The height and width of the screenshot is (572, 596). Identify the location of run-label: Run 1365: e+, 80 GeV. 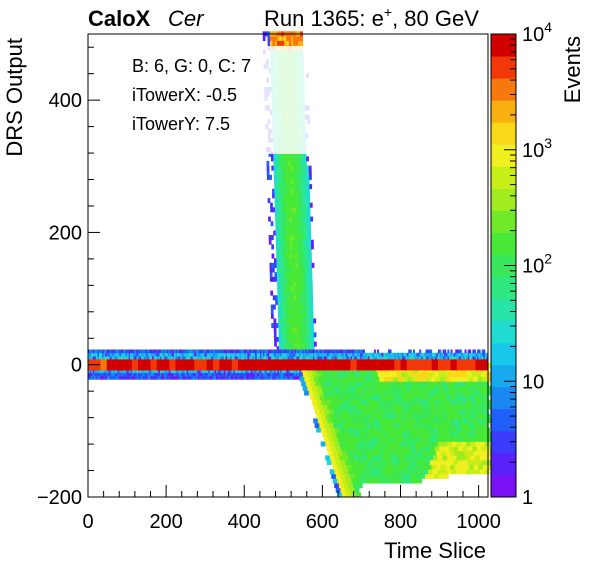
(371, 17).